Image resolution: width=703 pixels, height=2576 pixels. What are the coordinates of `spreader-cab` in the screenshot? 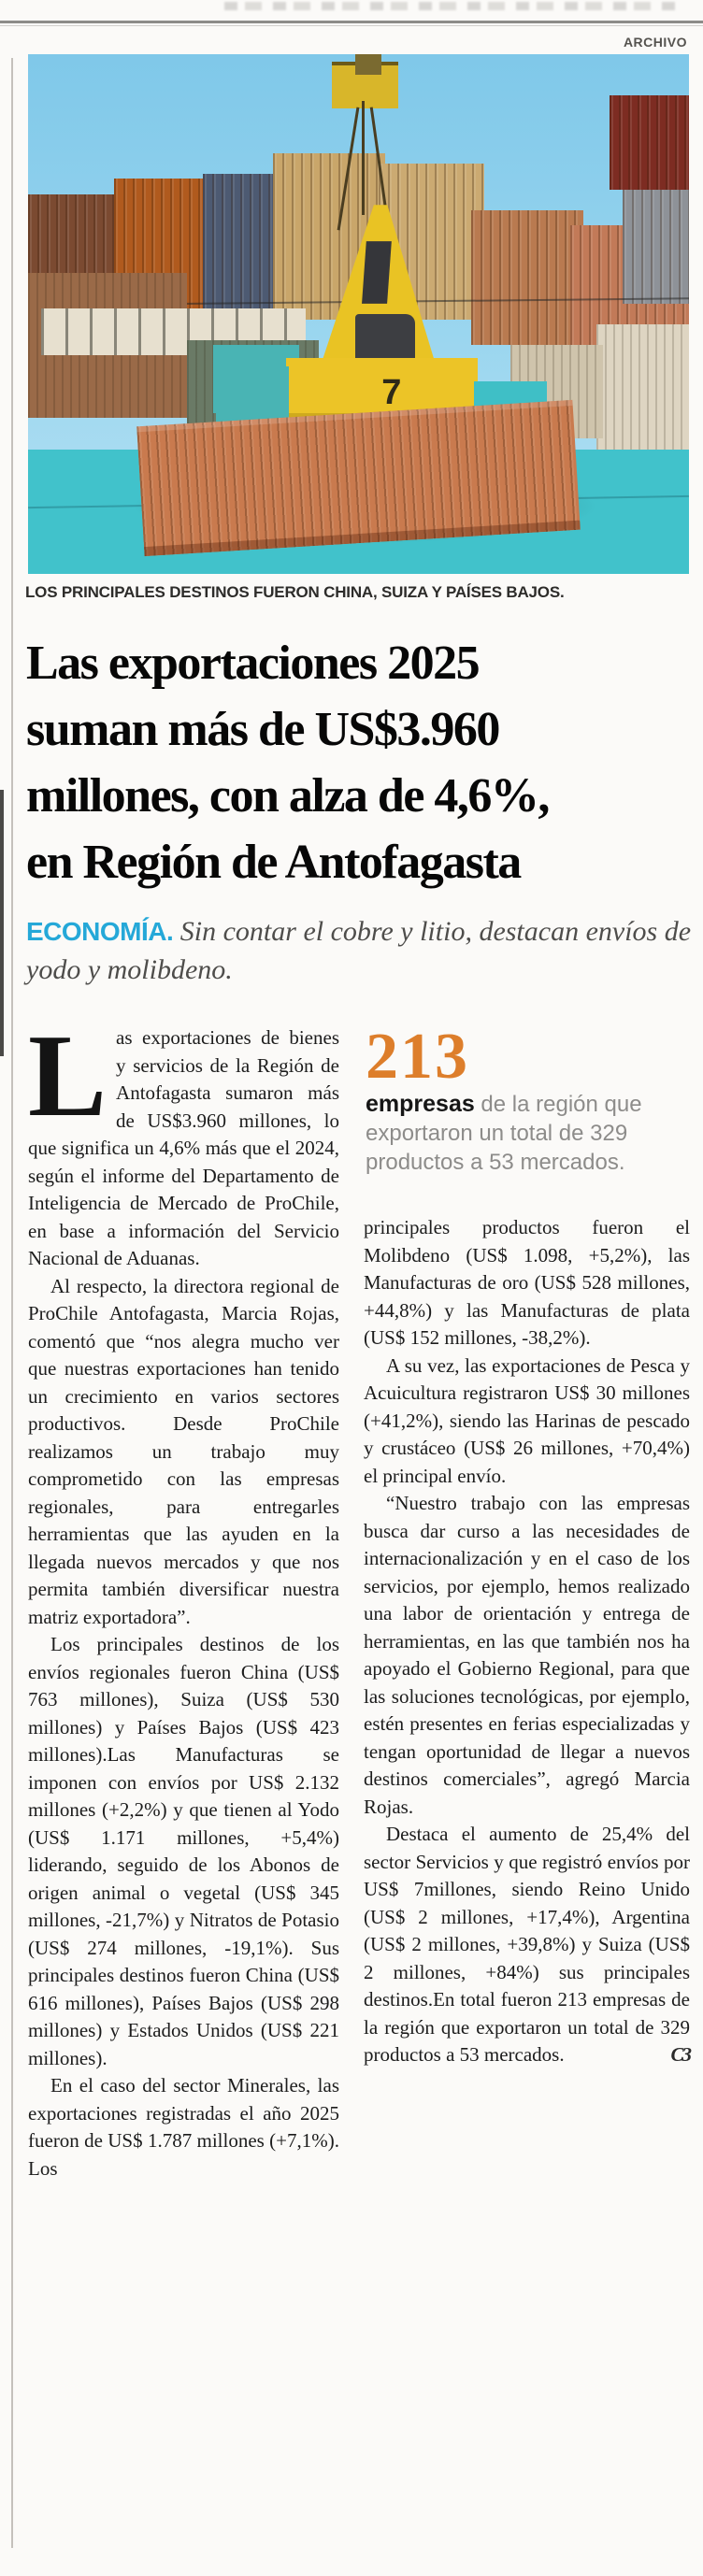 It's located at (384, 340).